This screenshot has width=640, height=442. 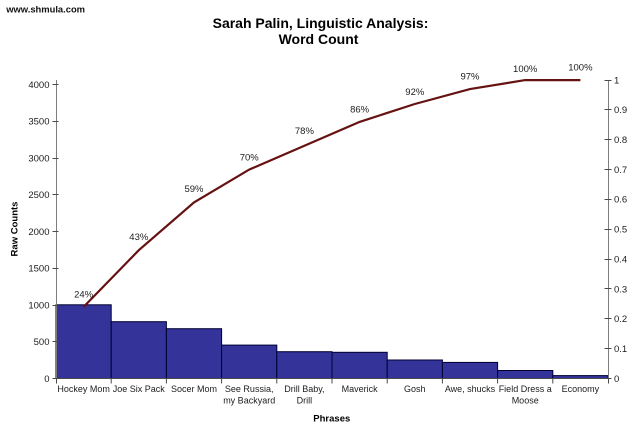 I want to click on svg-text: 2500, so click(x=38, y=195).